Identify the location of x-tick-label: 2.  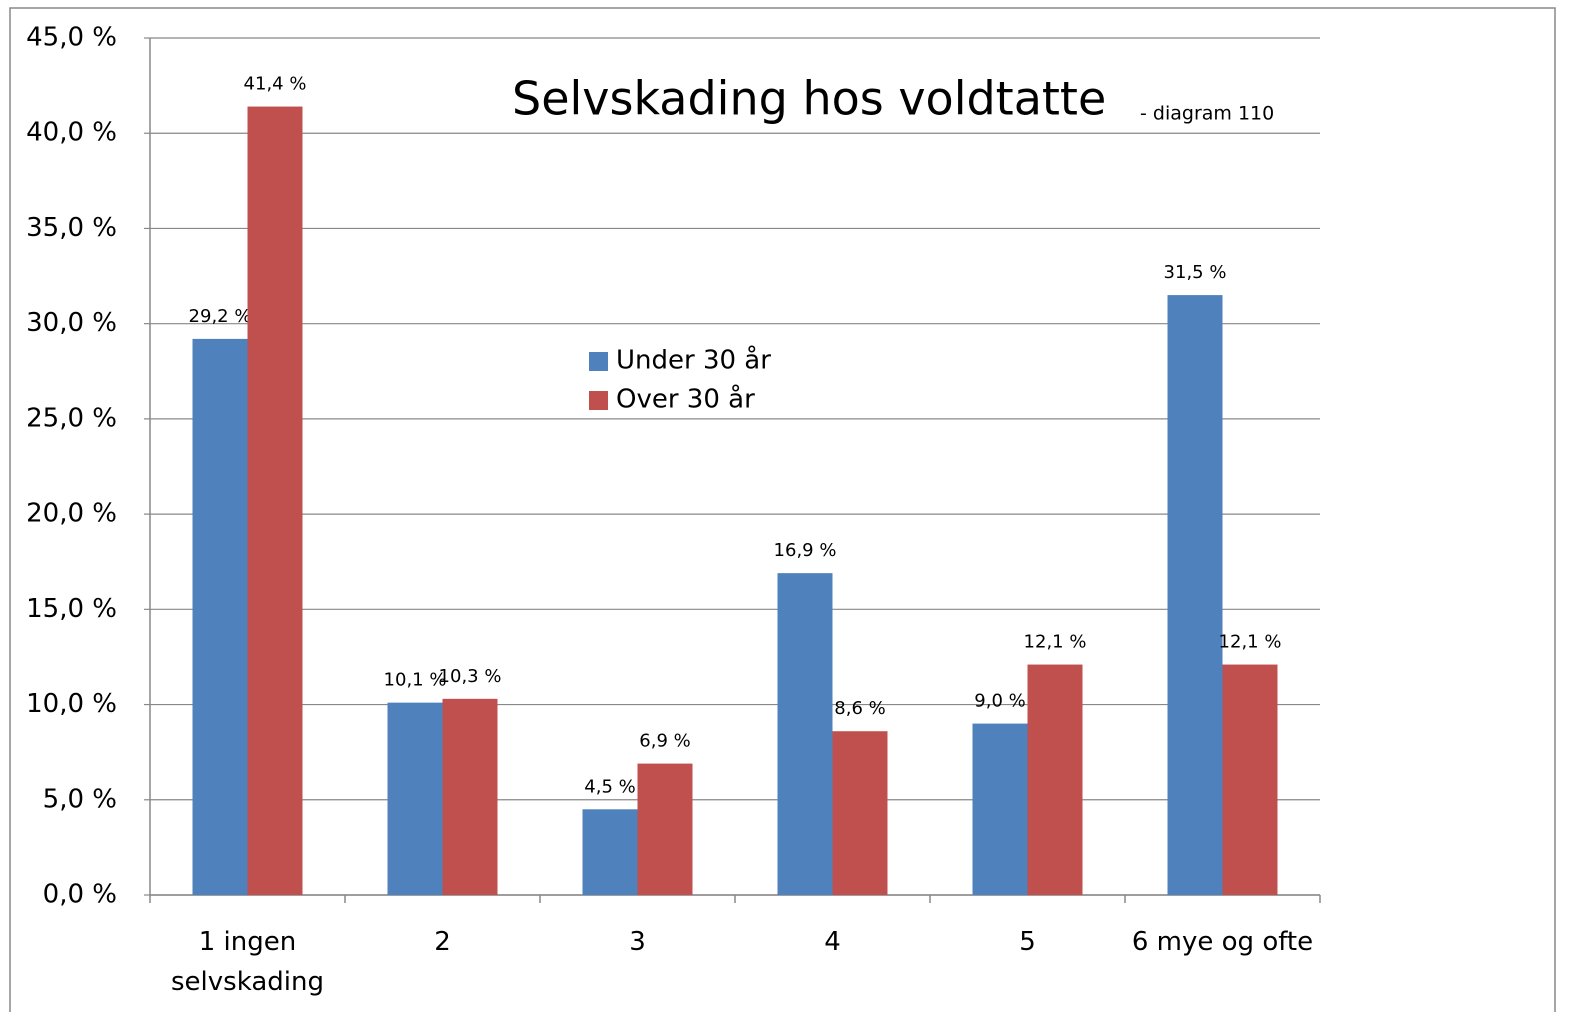
(442, 942).